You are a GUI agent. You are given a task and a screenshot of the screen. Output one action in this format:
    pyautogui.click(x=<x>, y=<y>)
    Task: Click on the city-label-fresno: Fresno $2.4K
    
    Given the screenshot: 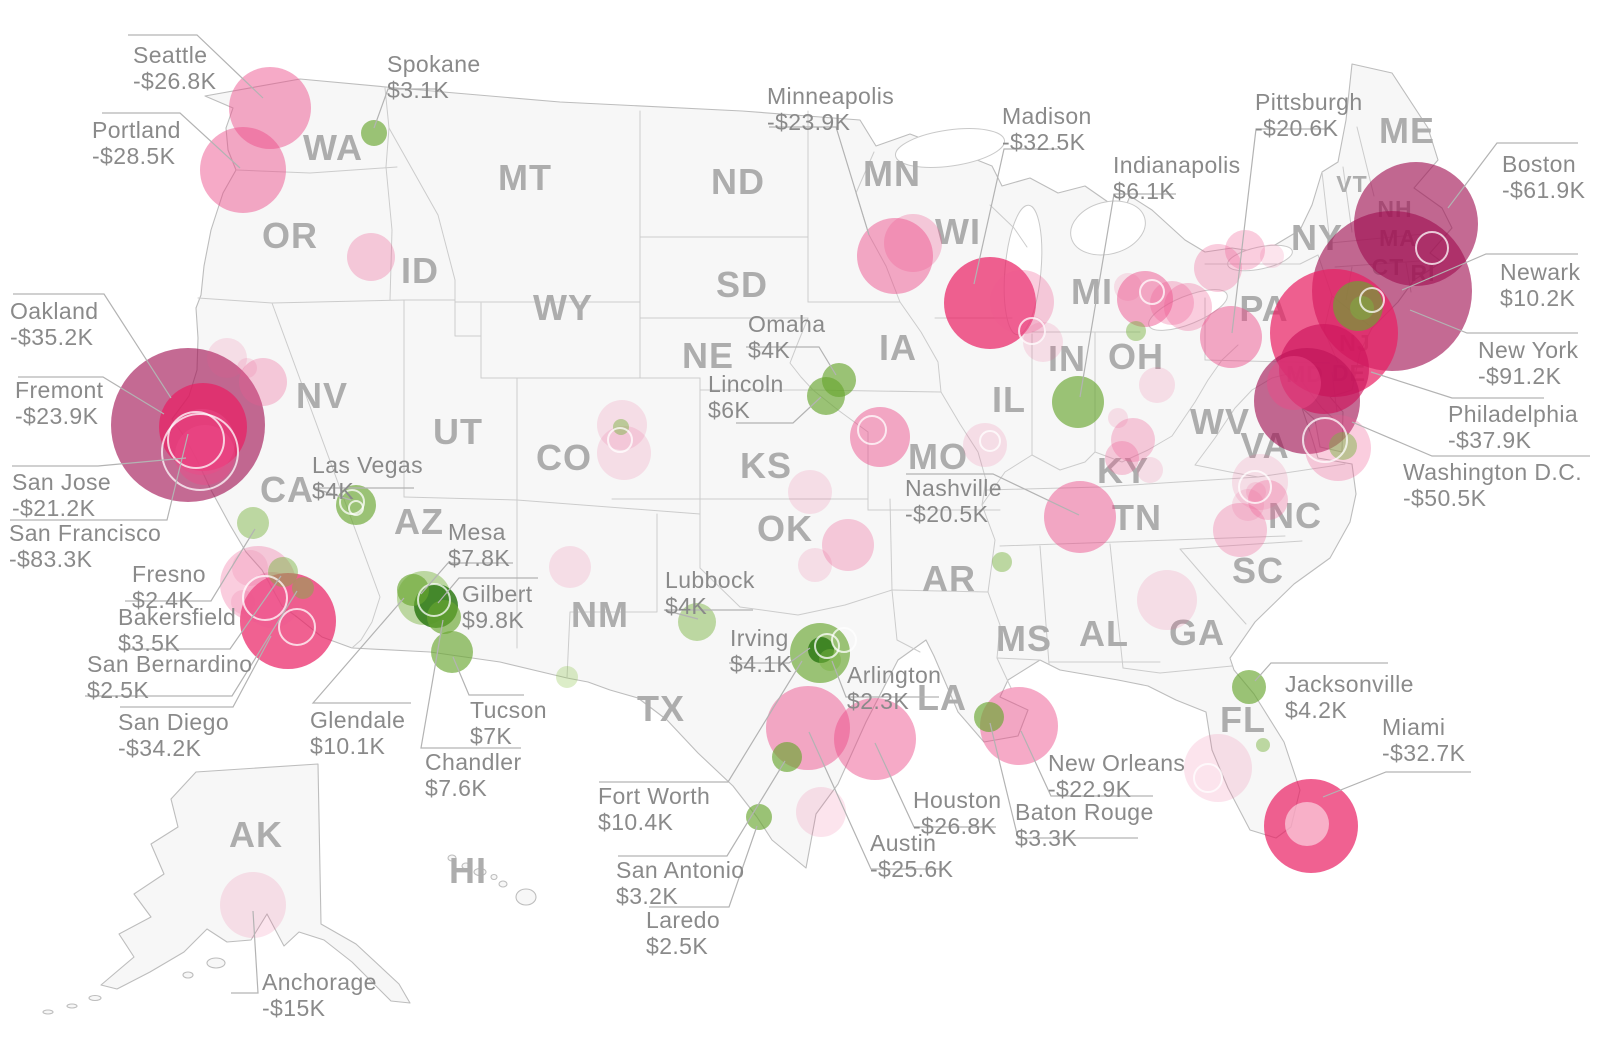 What is the action you would take?
    pyautogui.click(x=169, y=587)
    